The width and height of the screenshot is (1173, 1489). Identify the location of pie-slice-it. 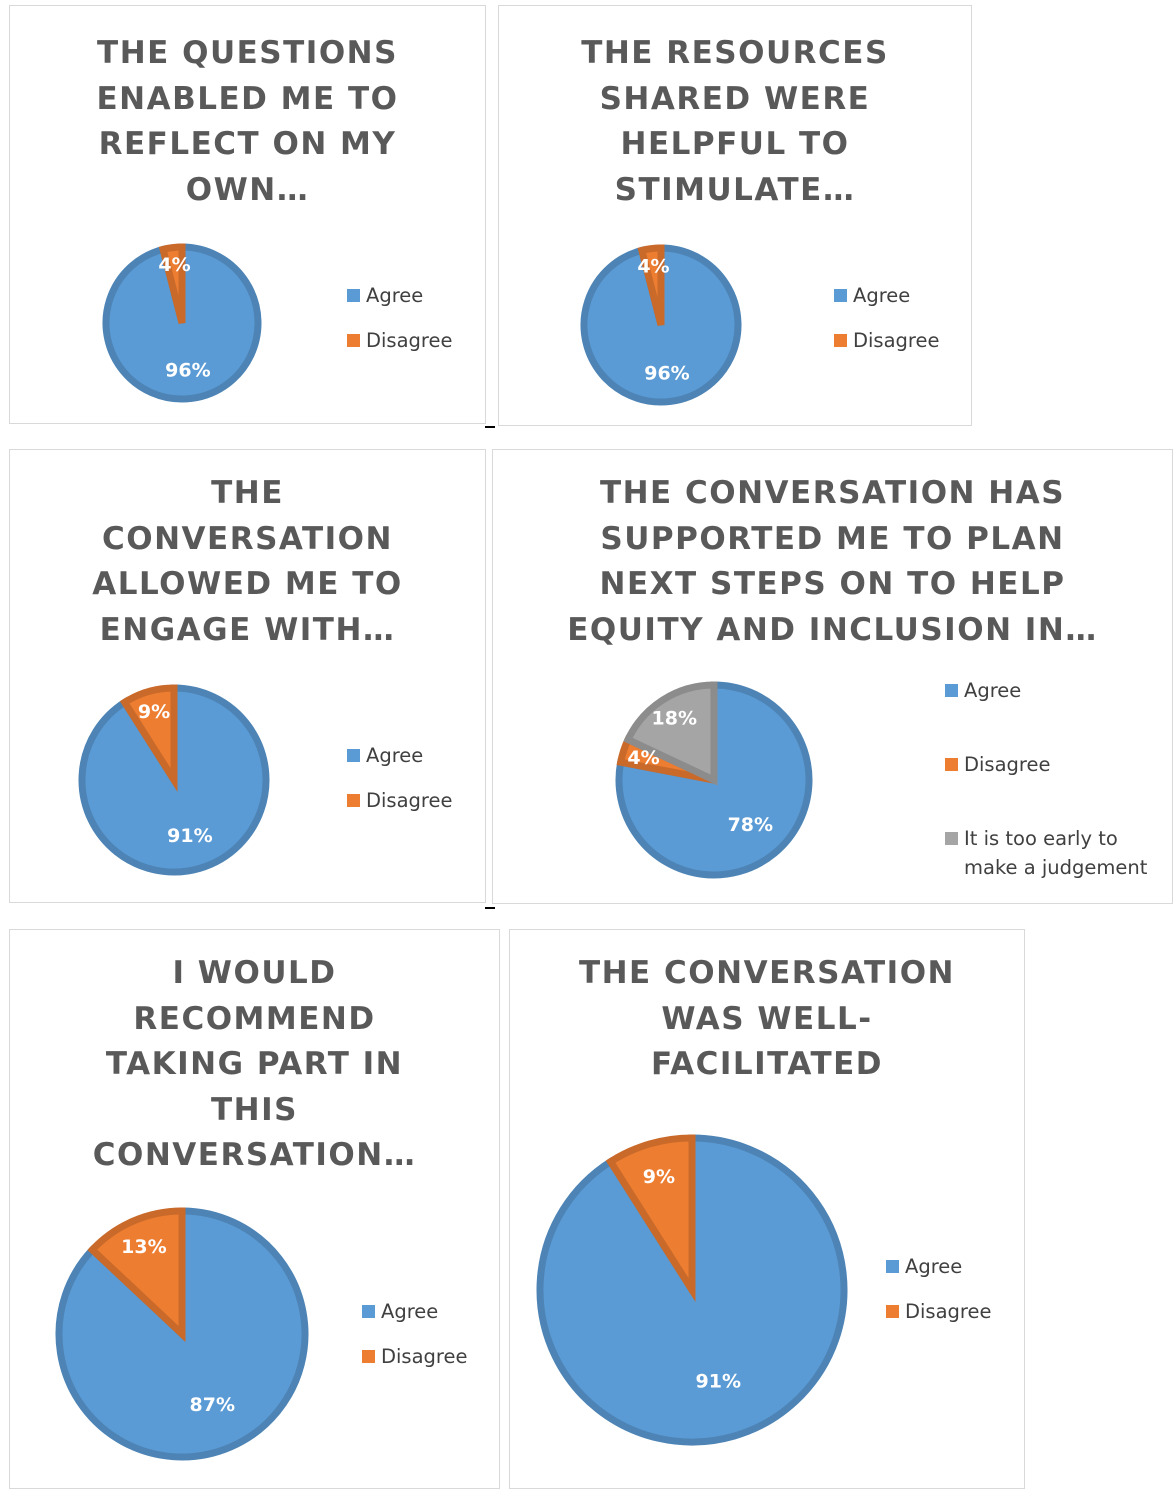
(670, 733).